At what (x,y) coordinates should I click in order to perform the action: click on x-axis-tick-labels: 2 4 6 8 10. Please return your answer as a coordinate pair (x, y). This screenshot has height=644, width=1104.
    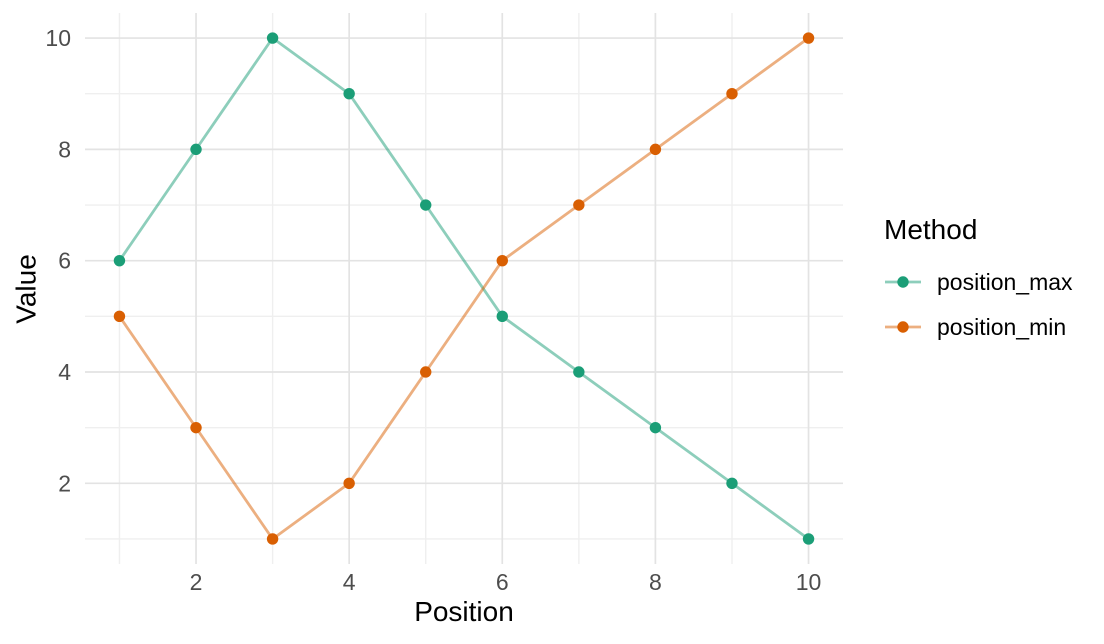
    Looking at the image, I should click on (506, 582).